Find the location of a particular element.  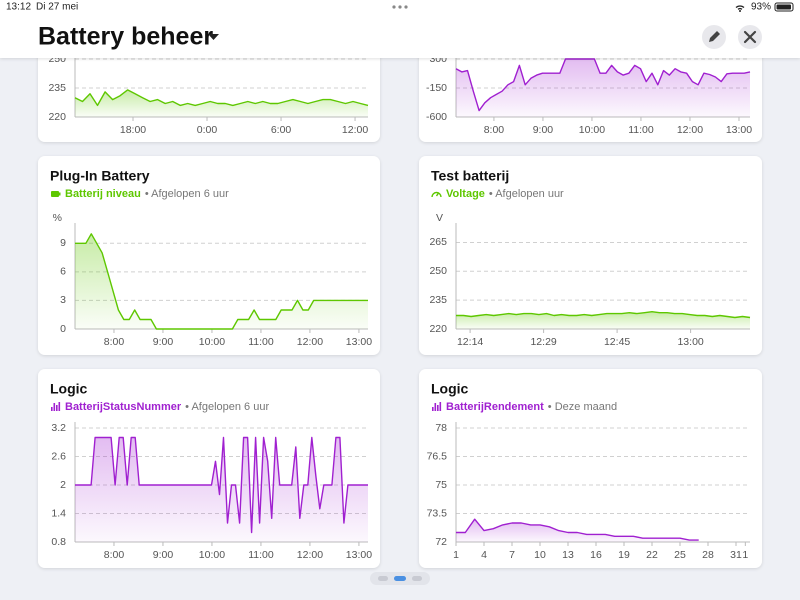

y-tick-label: 3 is located at coordinates (63, 300).